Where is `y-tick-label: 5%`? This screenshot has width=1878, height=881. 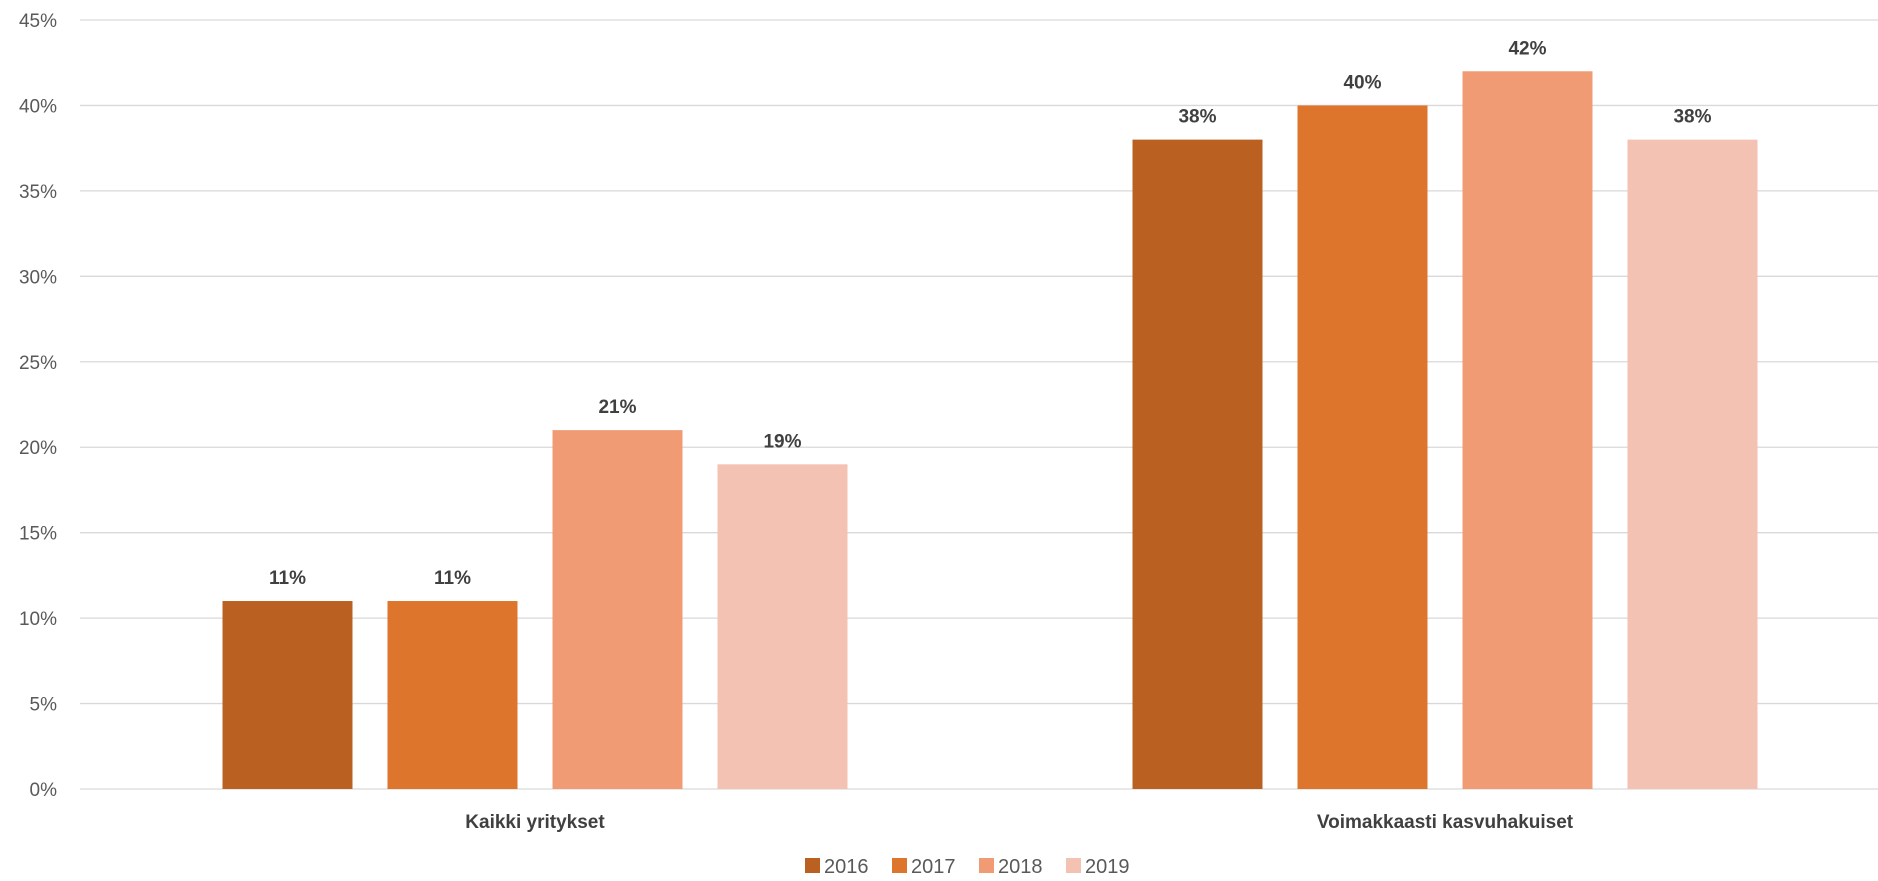 y-tick-label: 5% is located at coordinates (44, 705).